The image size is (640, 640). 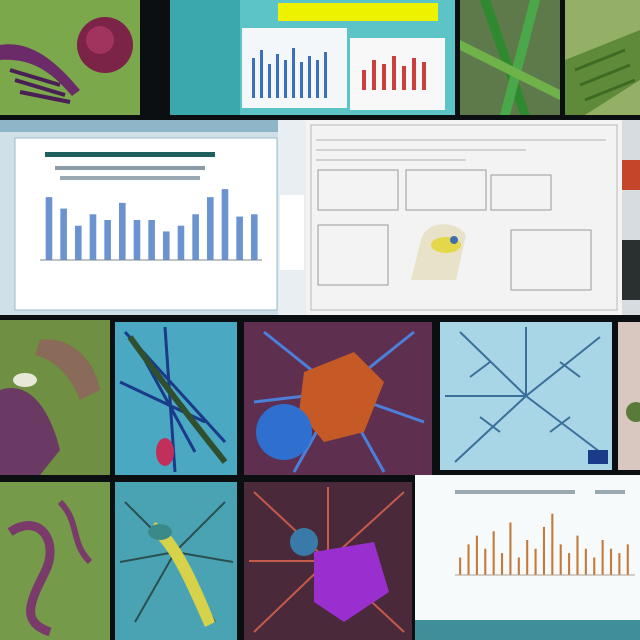 I want to click on big-chart-bars, so click(x=151, y=224).